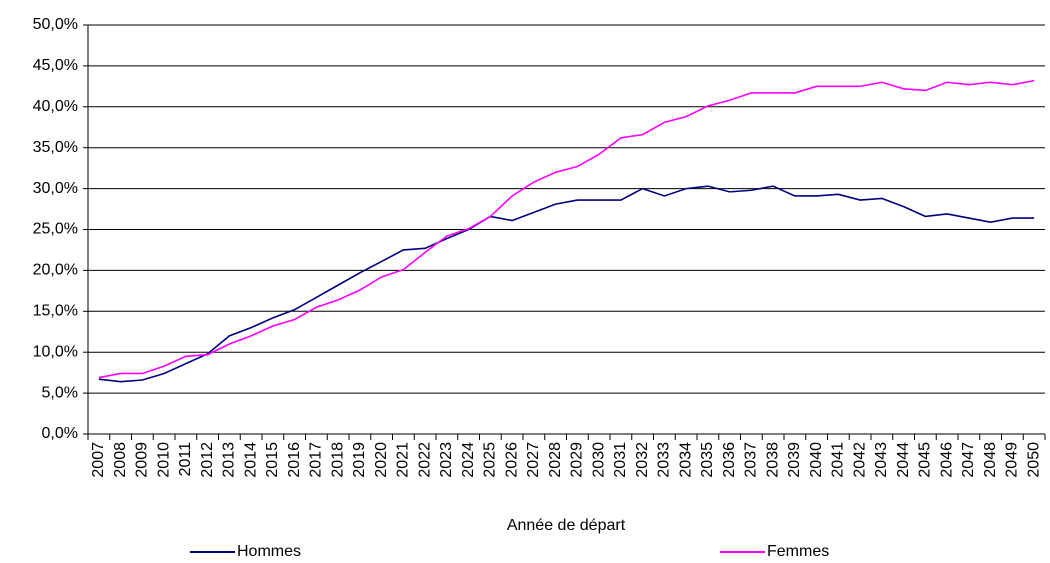  I want to click on x-tick-label: 2021, so click(403, 460).